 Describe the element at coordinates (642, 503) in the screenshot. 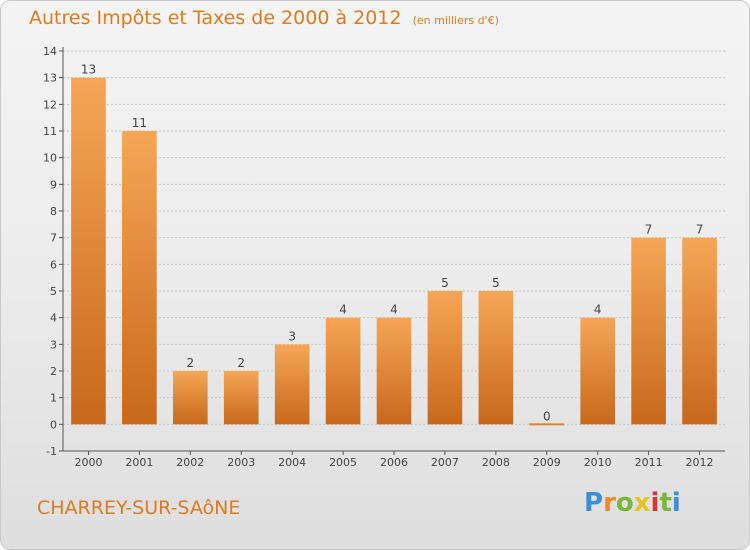

I see `logo-letter: x` at that location.